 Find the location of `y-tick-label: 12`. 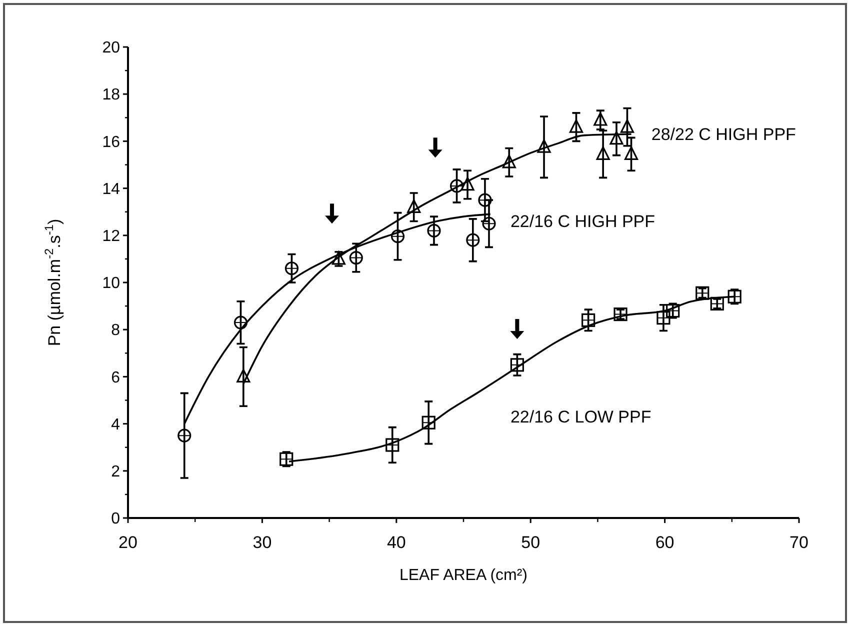

y-tick-label: 12 is located at coordinates (111, 236).